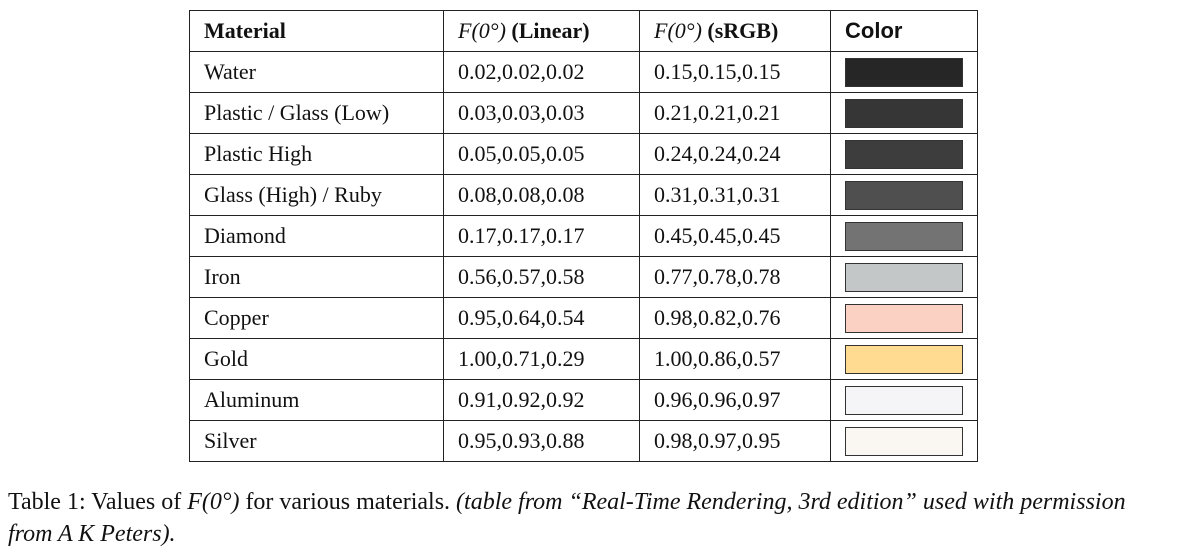 The width and height of the screenshot is (1180, 550). Describe the element at coordinates (541, 113) in the screenshot. I see `linear-cell: 0.03,0.03,0.03` at that location.